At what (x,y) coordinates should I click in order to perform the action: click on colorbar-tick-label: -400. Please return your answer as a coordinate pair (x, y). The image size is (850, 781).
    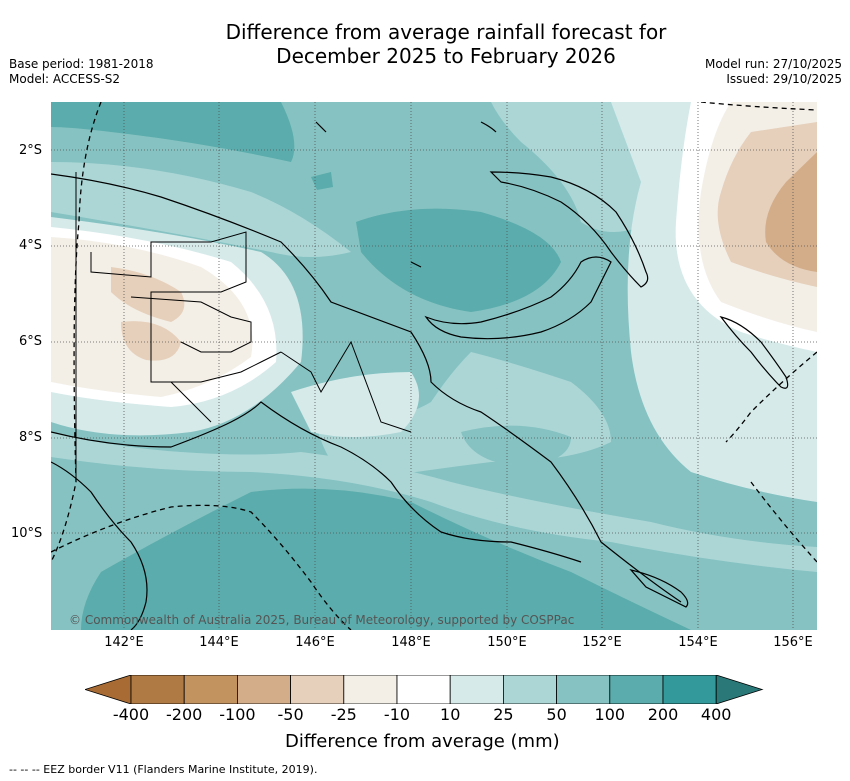
    Looking at the image, I should click on (131, 714).